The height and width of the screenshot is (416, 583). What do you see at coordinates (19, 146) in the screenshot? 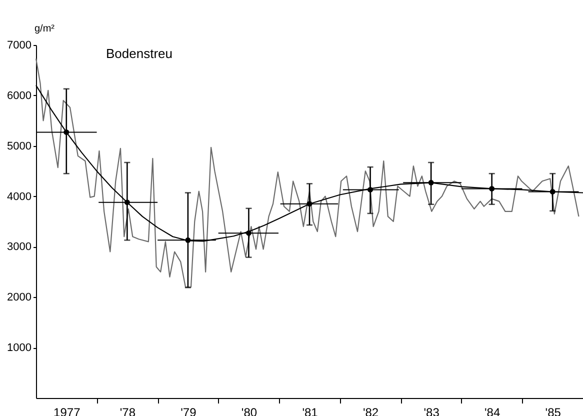
I see `y-tick-label: 5000` at bounding box center [19, 146].